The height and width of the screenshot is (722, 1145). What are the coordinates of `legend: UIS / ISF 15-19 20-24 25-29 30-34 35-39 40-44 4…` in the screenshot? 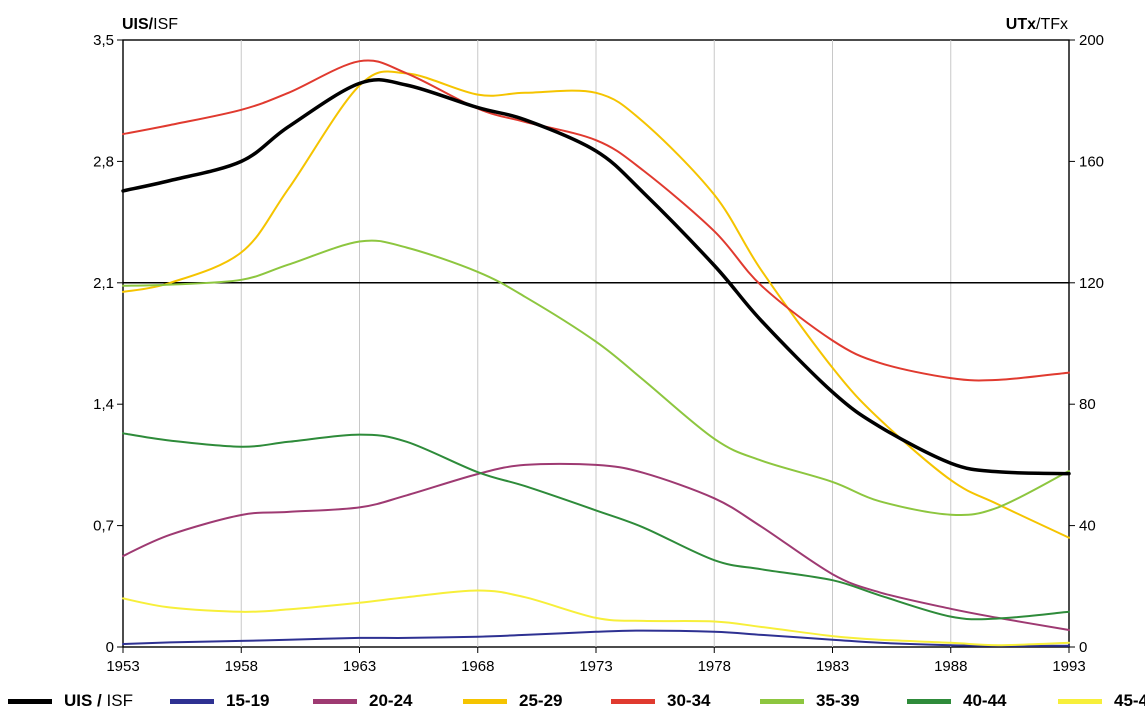 It's located at (572, 701).